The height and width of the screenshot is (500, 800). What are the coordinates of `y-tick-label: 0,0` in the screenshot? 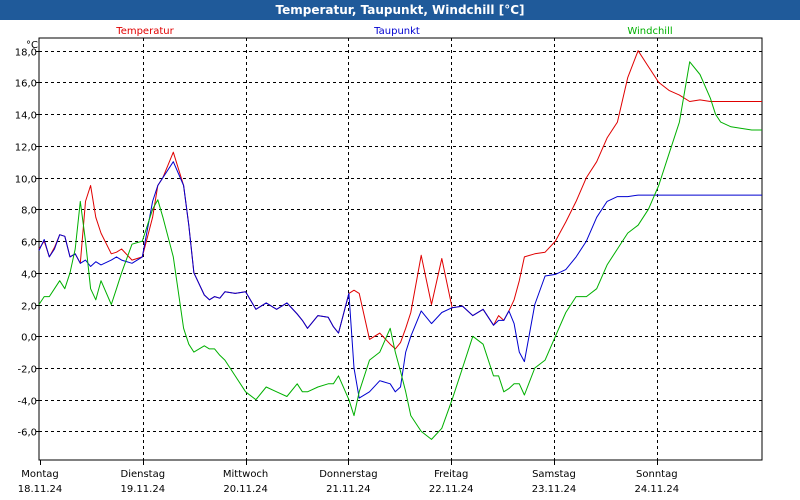 It's located at (29, 338).